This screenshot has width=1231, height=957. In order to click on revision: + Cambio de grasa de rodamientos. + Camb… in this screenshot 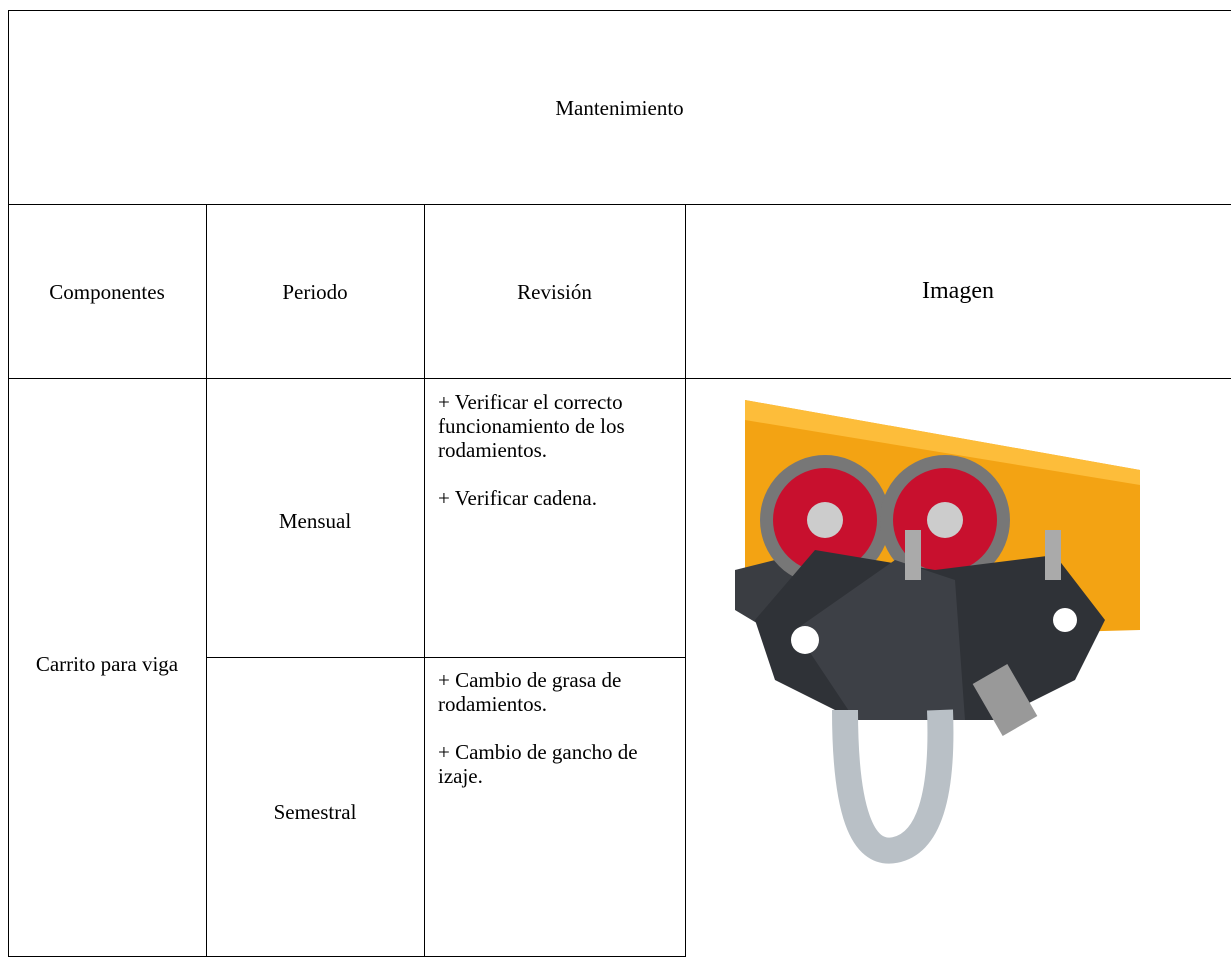, I will do `click(558, 740)`.